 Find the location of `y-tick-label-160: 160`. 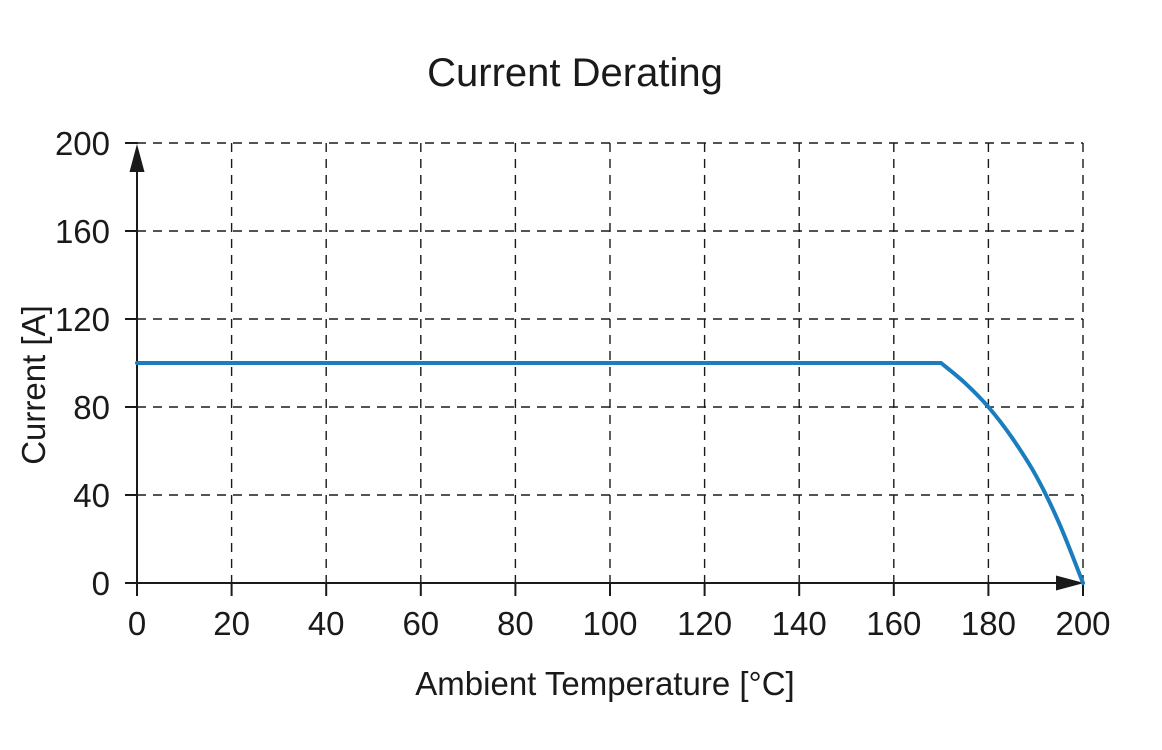

y-tick-label-160: 160 is located at coordinates (82, 231).